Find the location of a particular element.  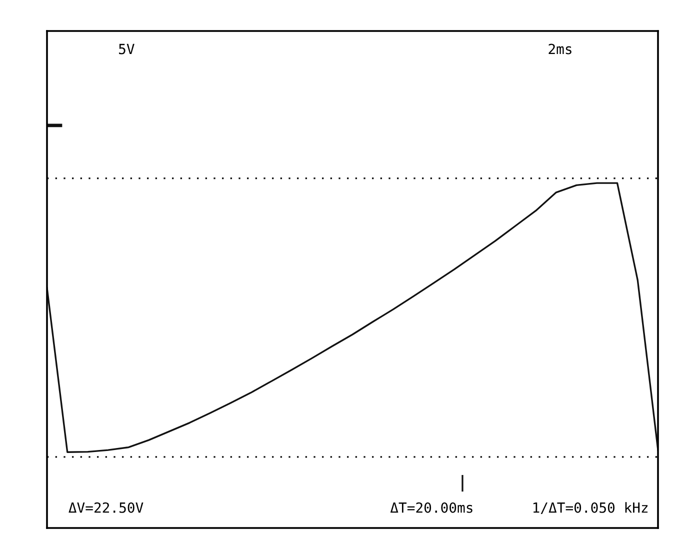

annotation: ΔV=22.50V is located at coordinates (106, 507).